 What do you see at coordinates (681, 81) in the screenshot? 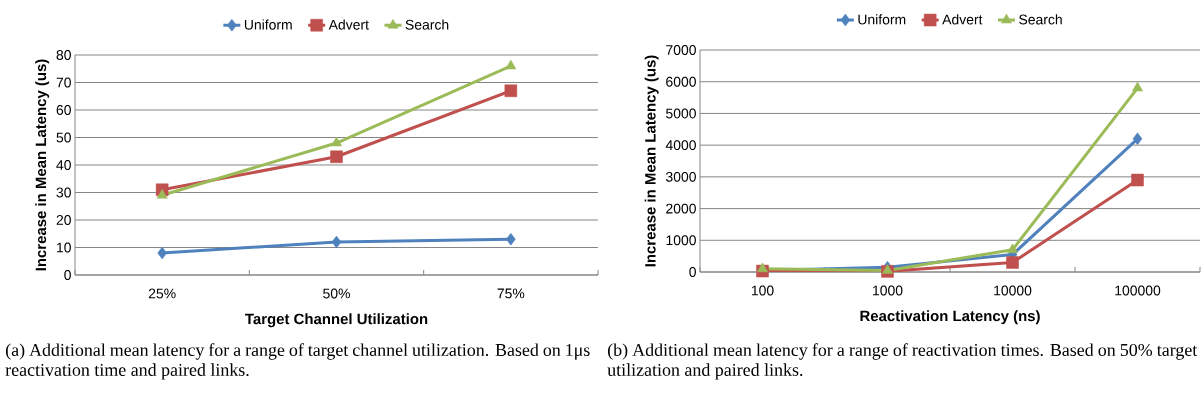
I see `y-tick-label: 6000` at bounding box center [681, 81].